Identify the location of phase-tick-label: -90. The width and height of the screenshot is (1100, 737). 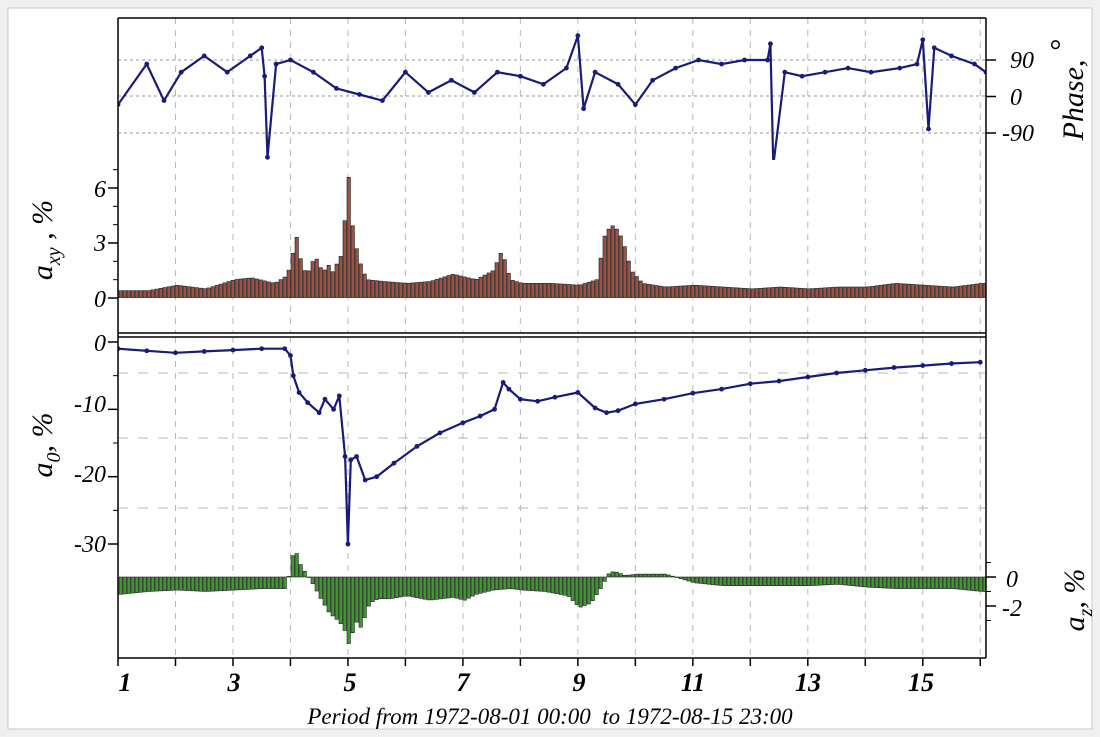
(1018, 134).